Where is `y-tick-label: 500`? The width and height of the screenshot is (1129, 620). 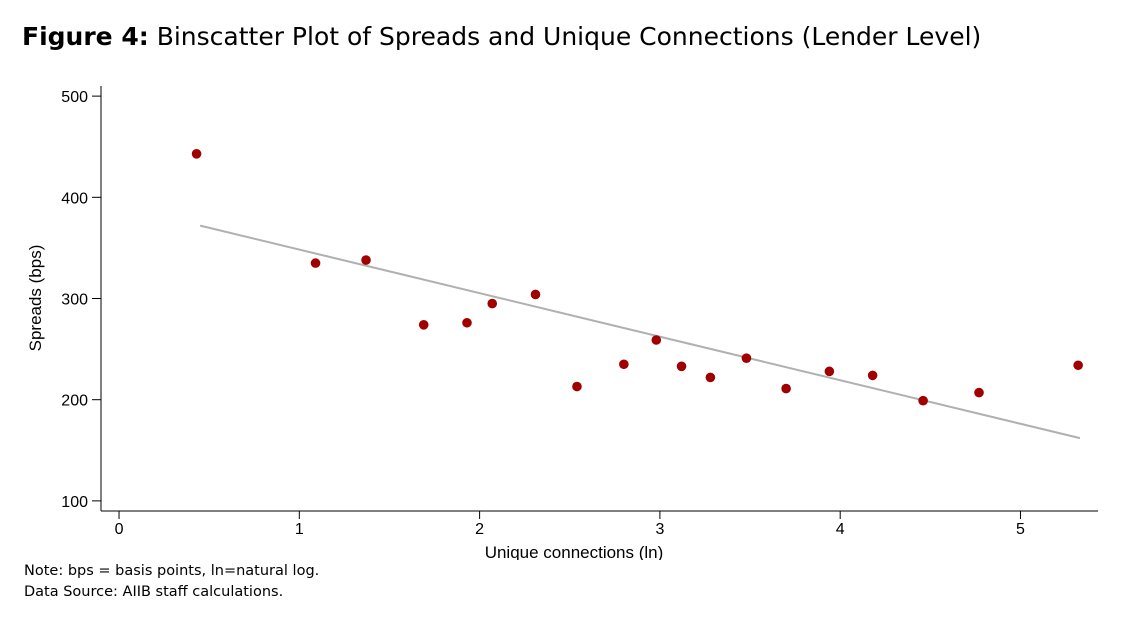 y-tick-label: 500 is located at coordinates (74, 97).